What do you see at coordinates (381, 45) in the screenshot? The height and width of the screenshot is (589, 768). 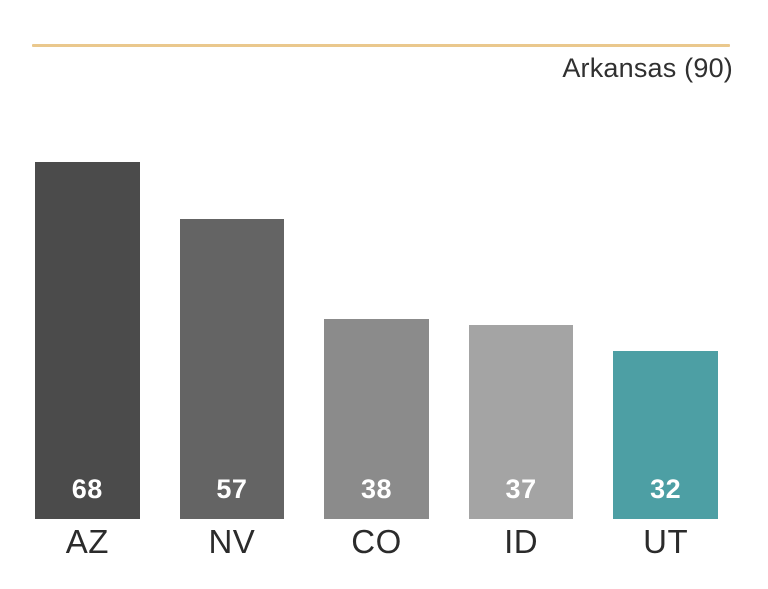 I see `reference-line` at bounding box center [381, 45].